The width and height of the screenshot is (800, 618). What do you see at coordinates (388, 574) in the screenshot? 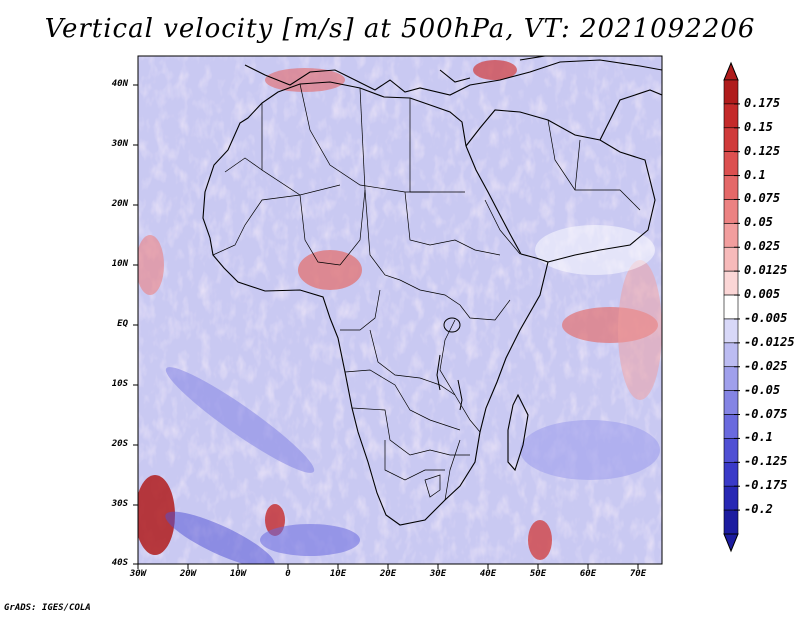
I see `lon-label: 20E` at bounding box center [388, 574].